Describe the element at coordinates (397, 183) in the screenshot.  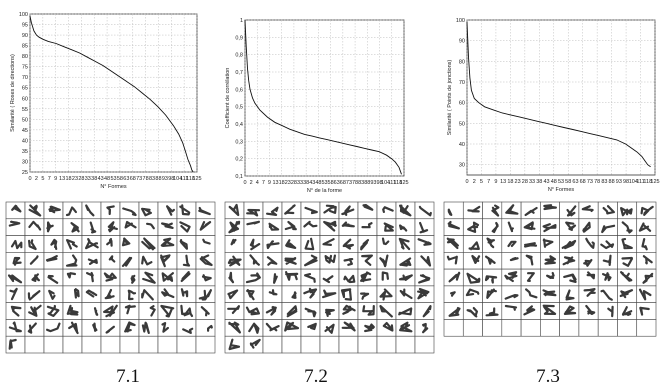
I see `x-tick-label: 118` at that location.